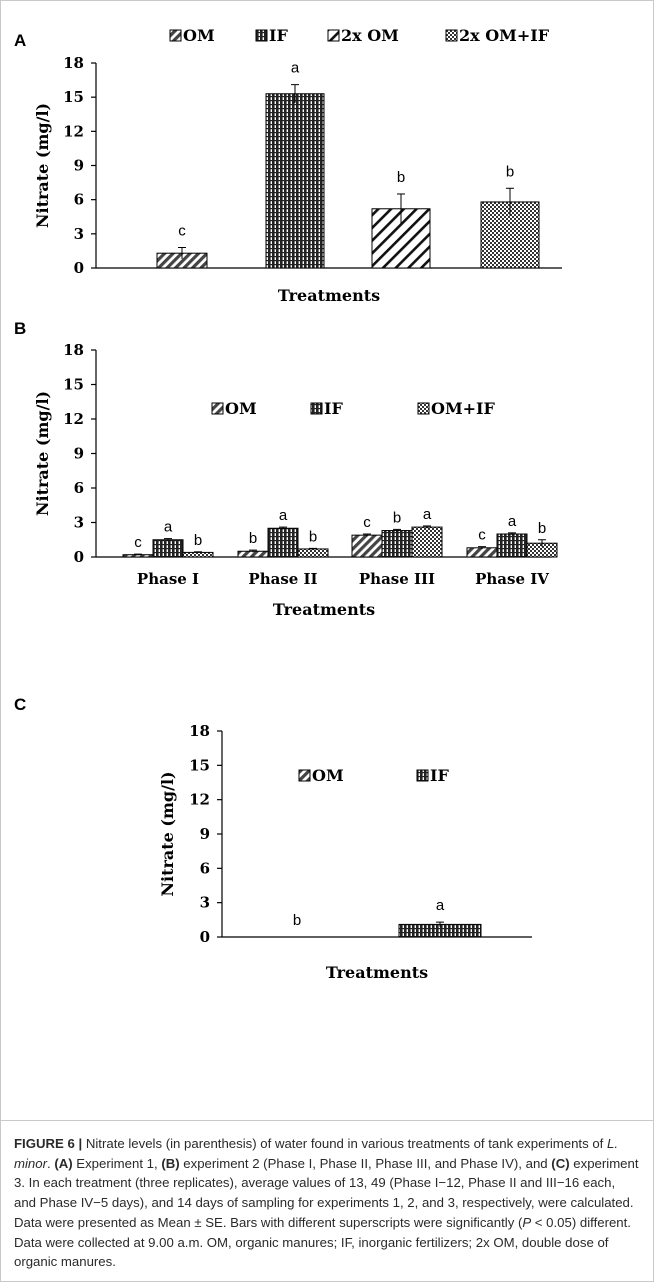  Describe the element at coordinates (73, 131) in the screenshot. I see `panel-a-y-tick-label-12: 12` at that location.